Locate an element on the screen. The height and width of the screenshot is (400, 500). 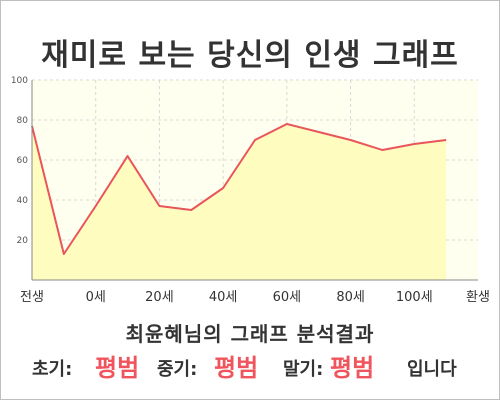
x-tick-label: 40세 is located at coordinates (223, 297).